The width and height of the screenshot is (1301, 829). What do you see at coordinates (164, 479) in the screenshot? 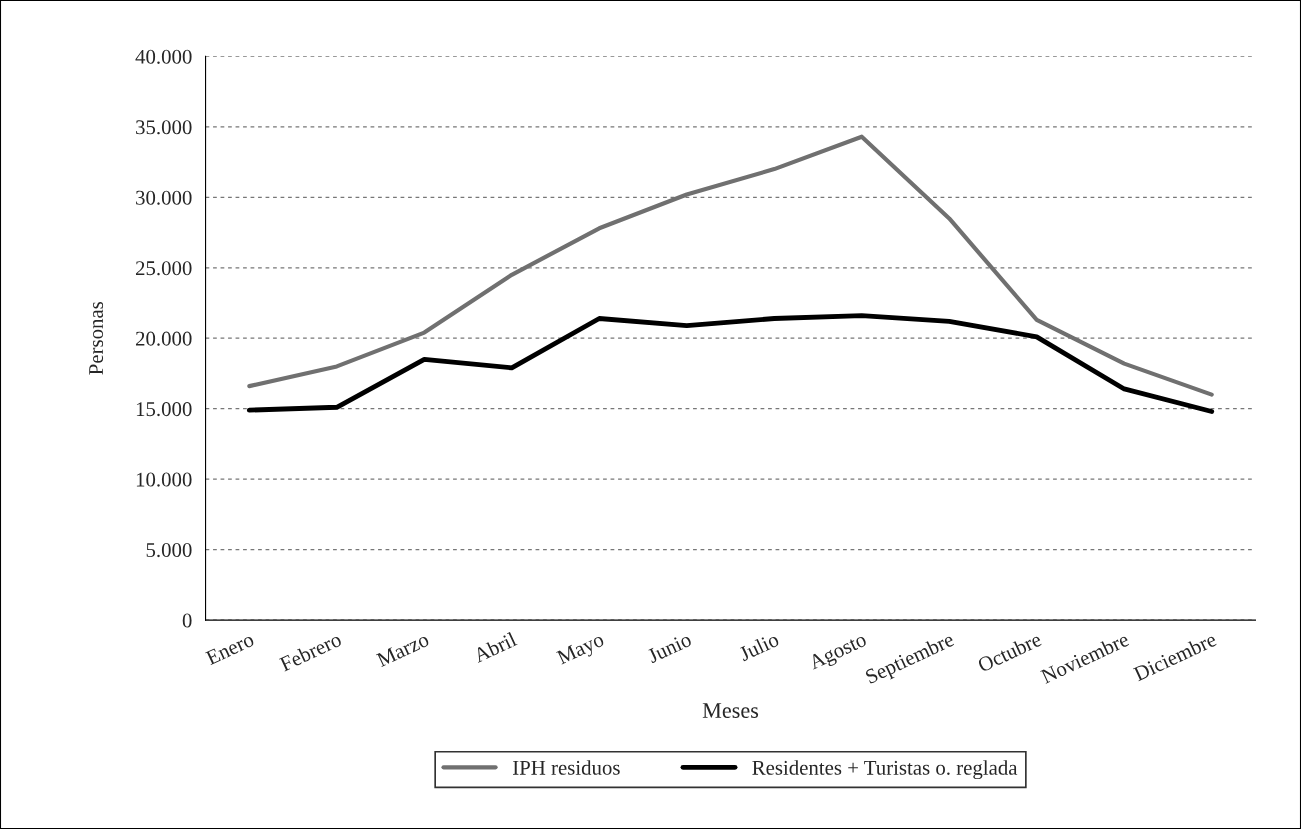
I see `y-tick-label: 10.000` at bounding box center [164, 479].